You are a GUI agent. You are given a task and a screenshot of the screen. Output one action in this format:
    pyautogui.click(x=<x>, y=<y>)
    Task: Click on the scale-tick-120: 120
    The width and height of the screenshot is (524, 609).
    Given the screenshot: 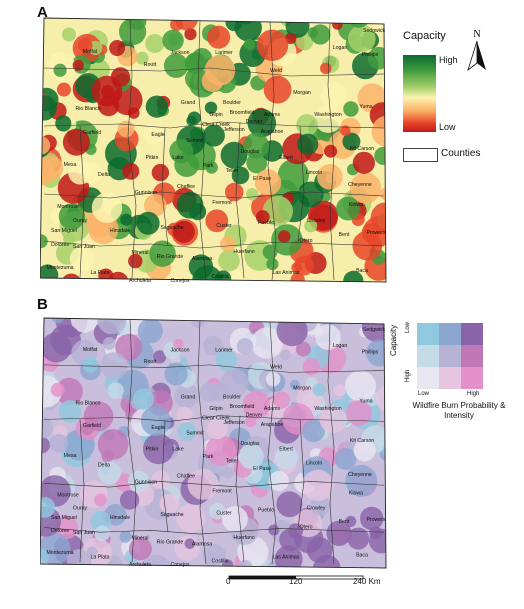 What is the action you would take?
    pyautogui.click(x=296, y=581)
    